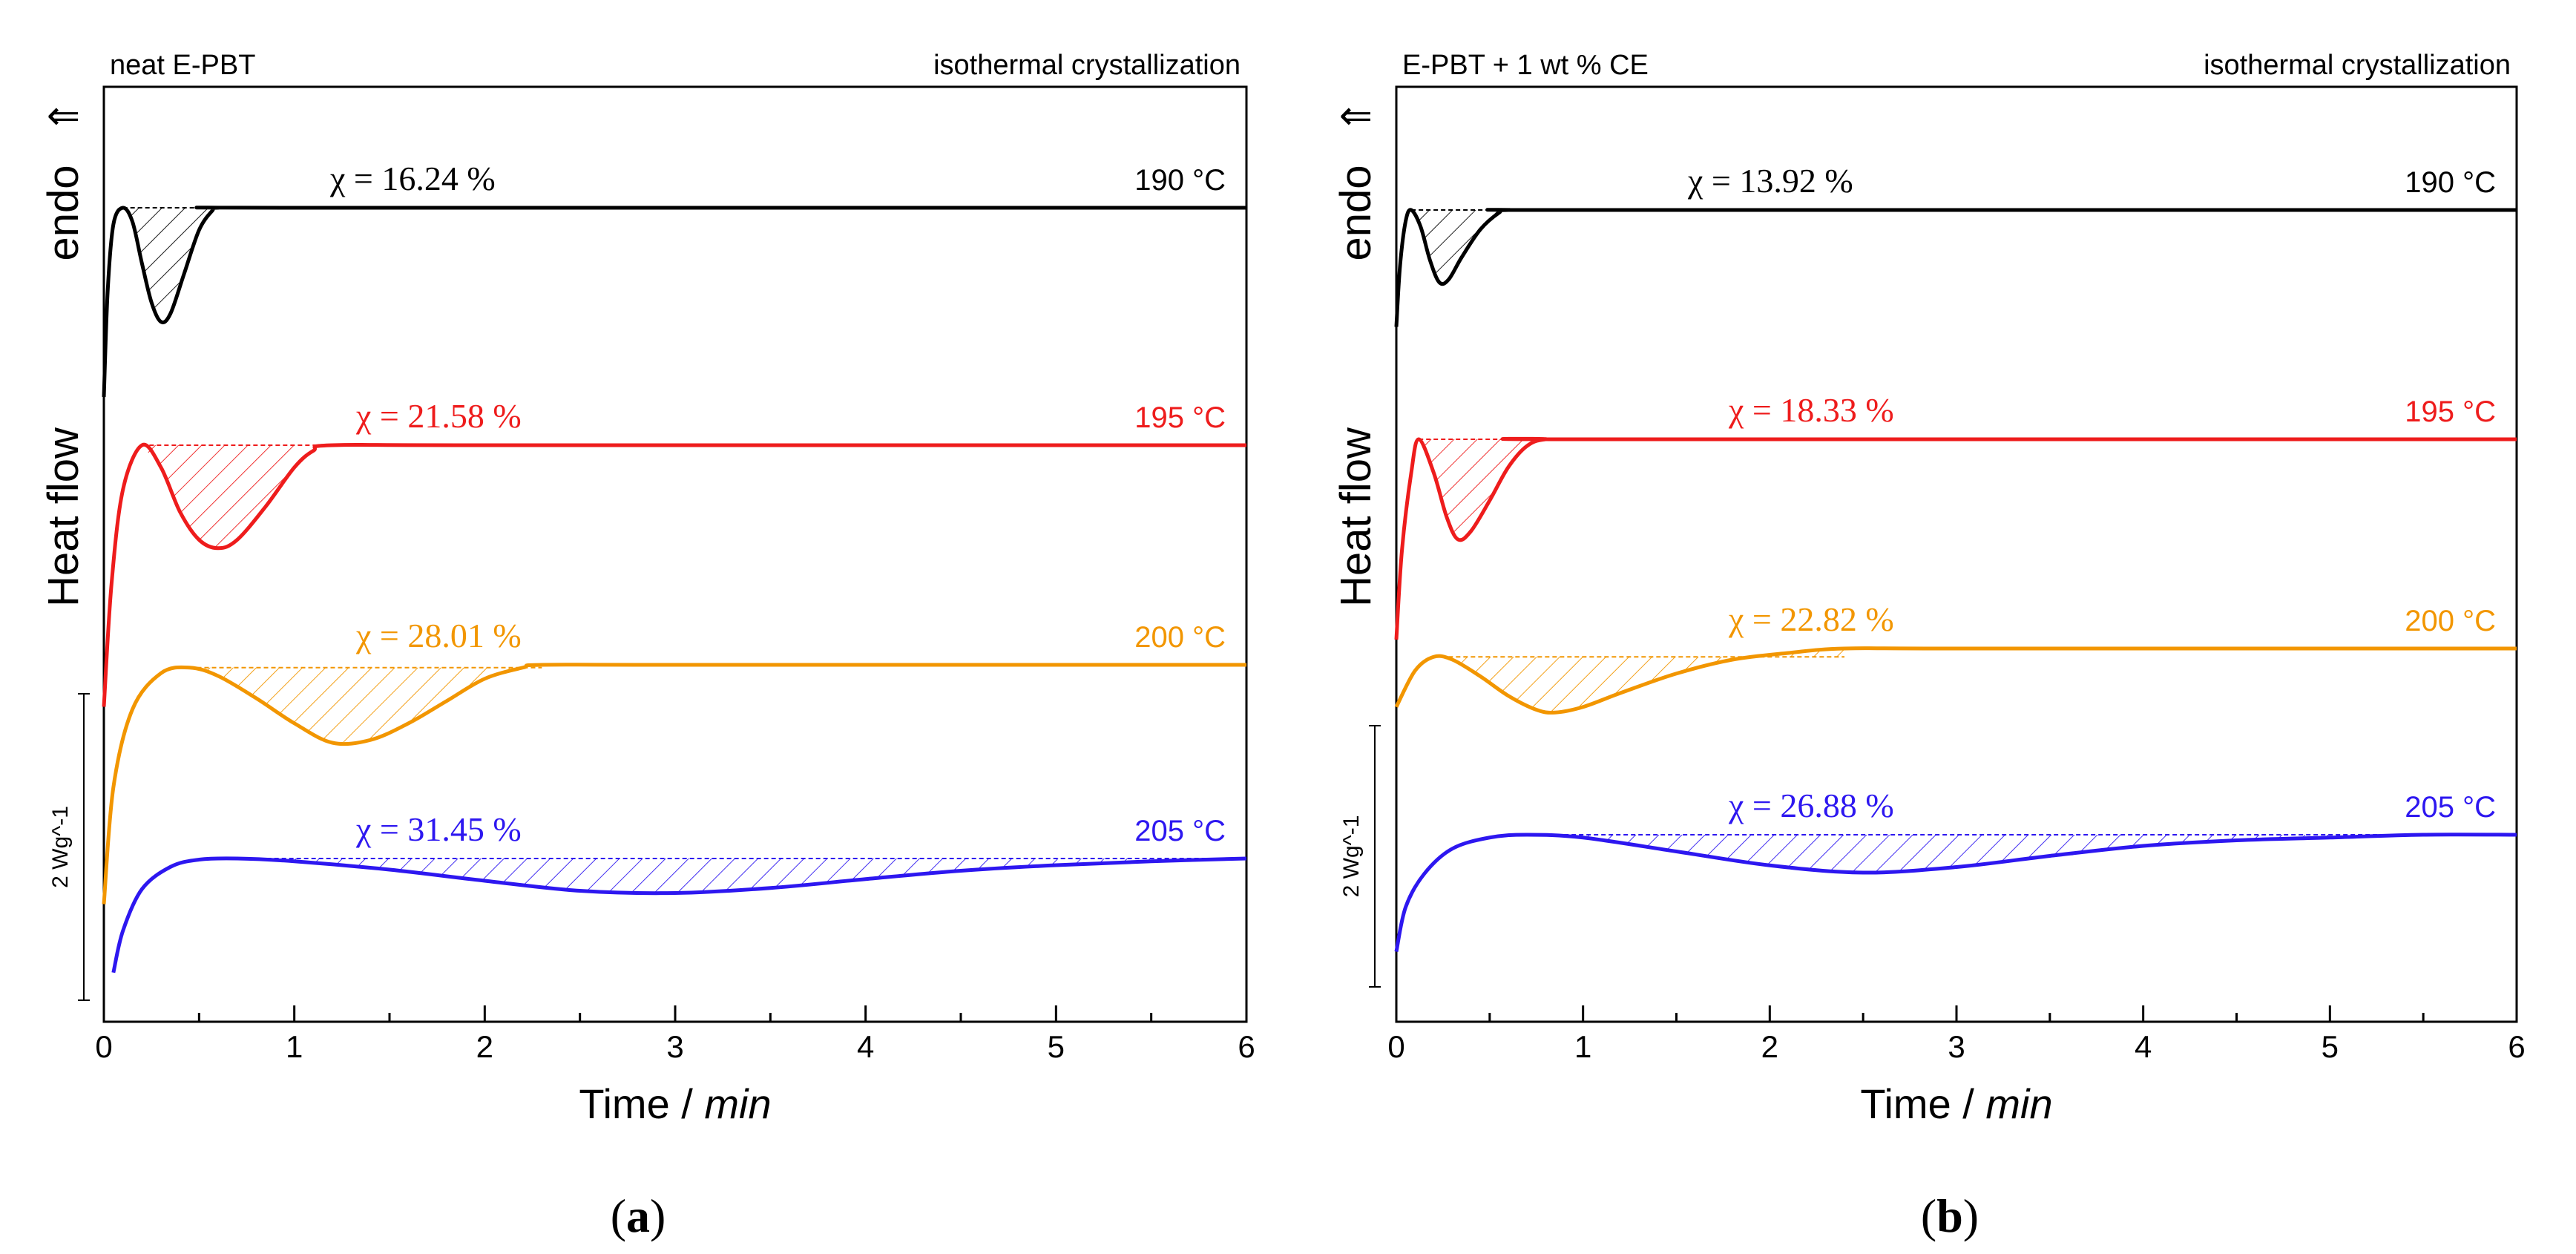 The height and width of the screenshot is (1254, 2576). I want to click on crystallinity-label: χ = 26.88 %, so click(1811, 805).